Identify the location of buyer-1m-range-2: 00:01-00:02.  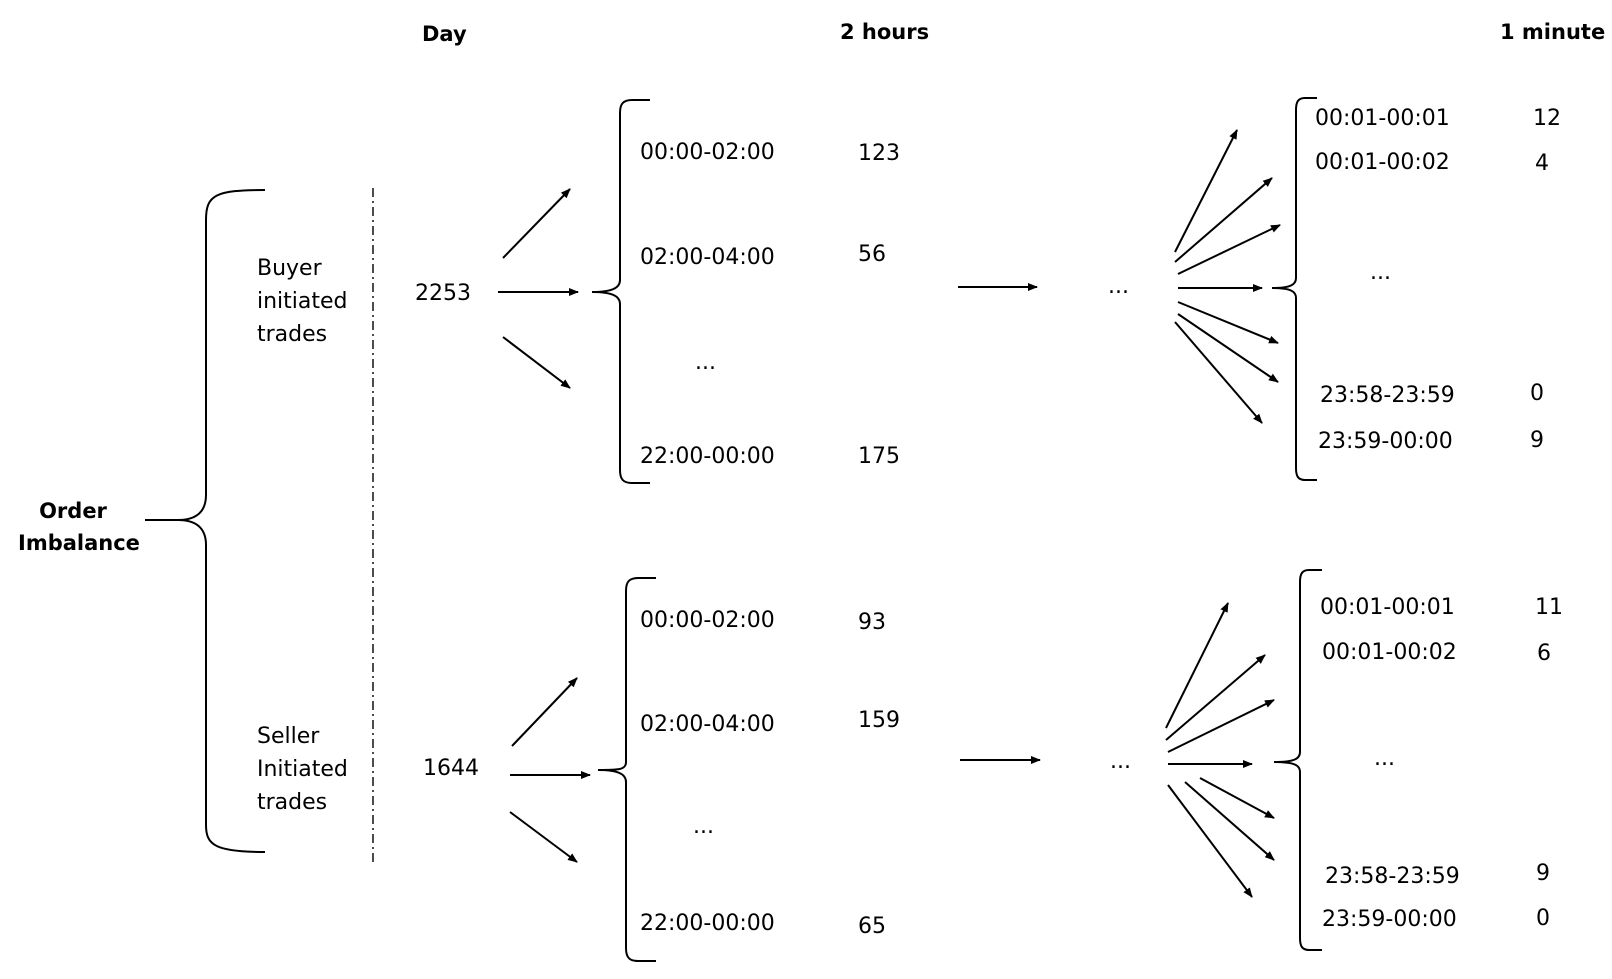
(1382, 162).